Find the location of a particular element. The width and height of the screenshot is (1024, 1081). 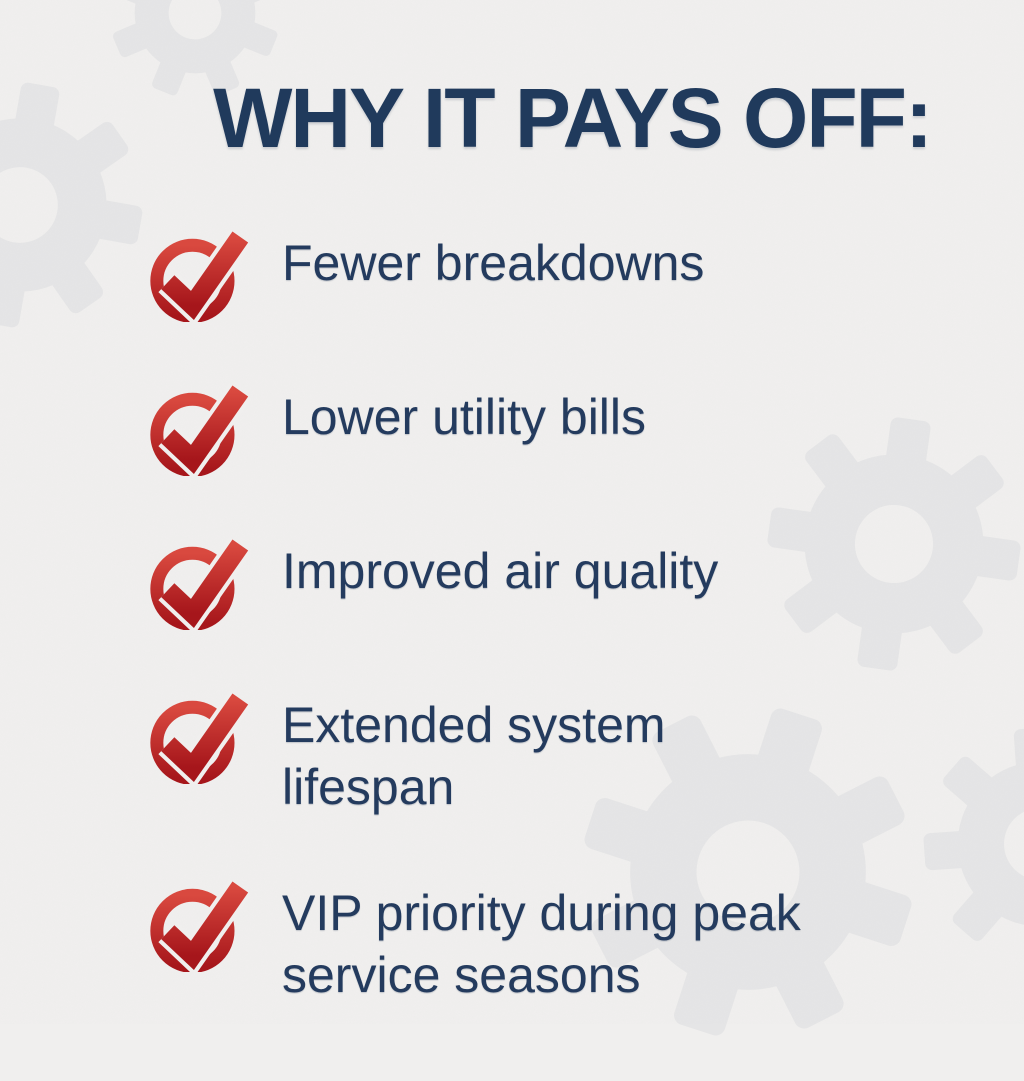

page-title: WHY IT PAYS OFF: is located at coordinates (573, 118).